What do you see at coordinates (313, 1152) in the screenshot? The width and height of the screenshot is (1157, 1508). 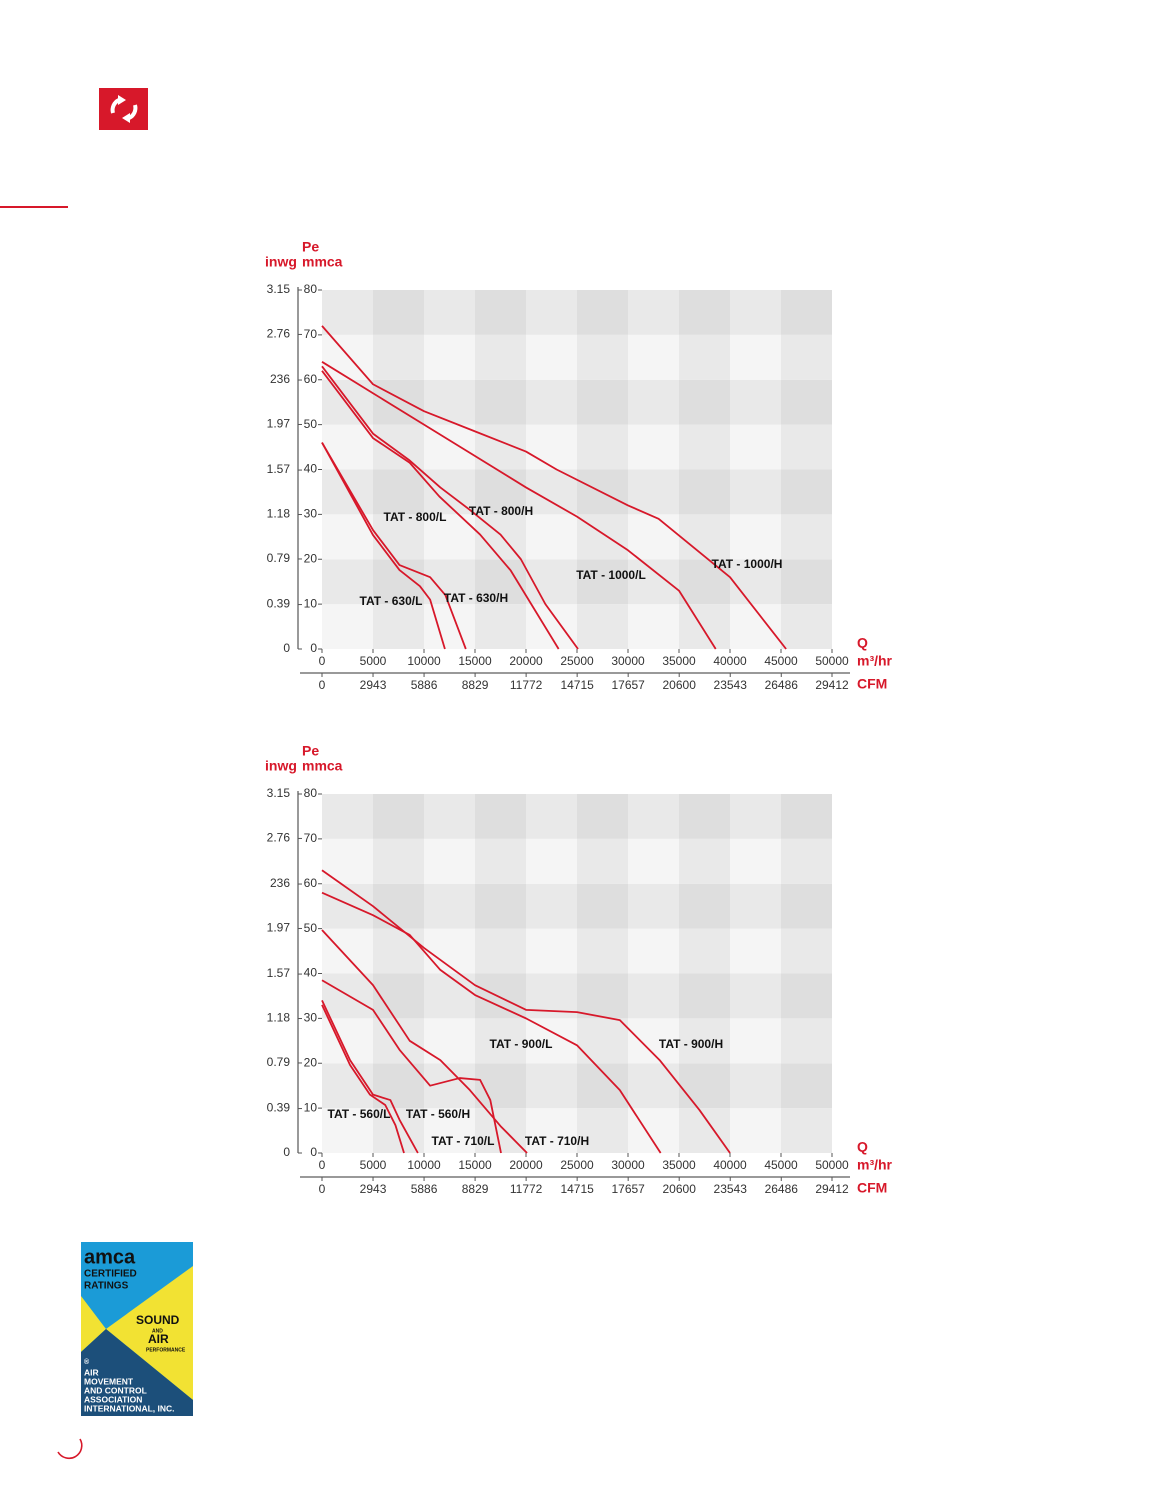 I see `y-tick-label: 0` at bounding box center [313, 1152].